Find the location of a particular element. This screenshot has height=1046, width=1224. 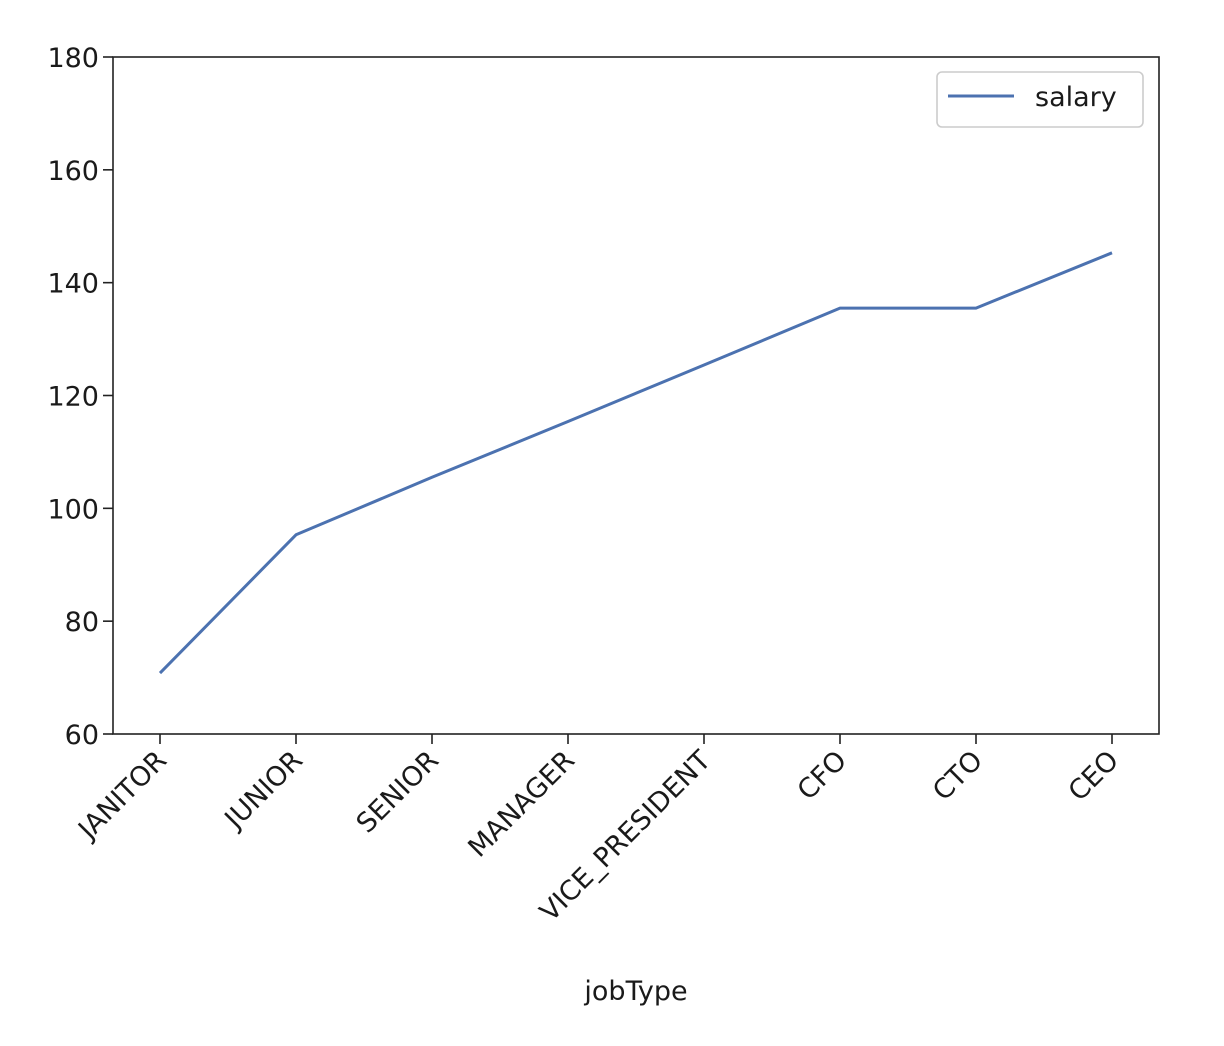

x-tick-label: CFO is located at coordinates (822, 775).